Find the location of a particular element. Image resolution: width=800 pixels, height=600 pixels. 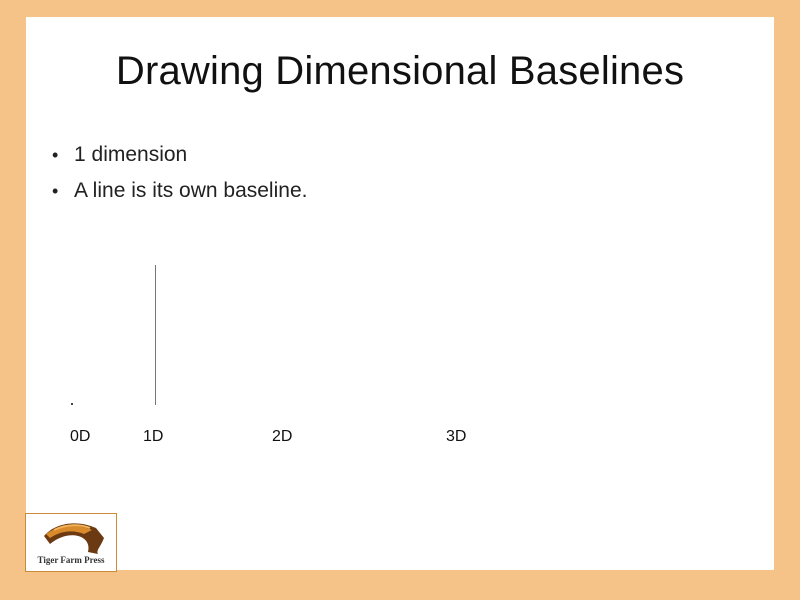

slide-title: Drawing Dimensional Baselines is located at coordinates (400, 71).